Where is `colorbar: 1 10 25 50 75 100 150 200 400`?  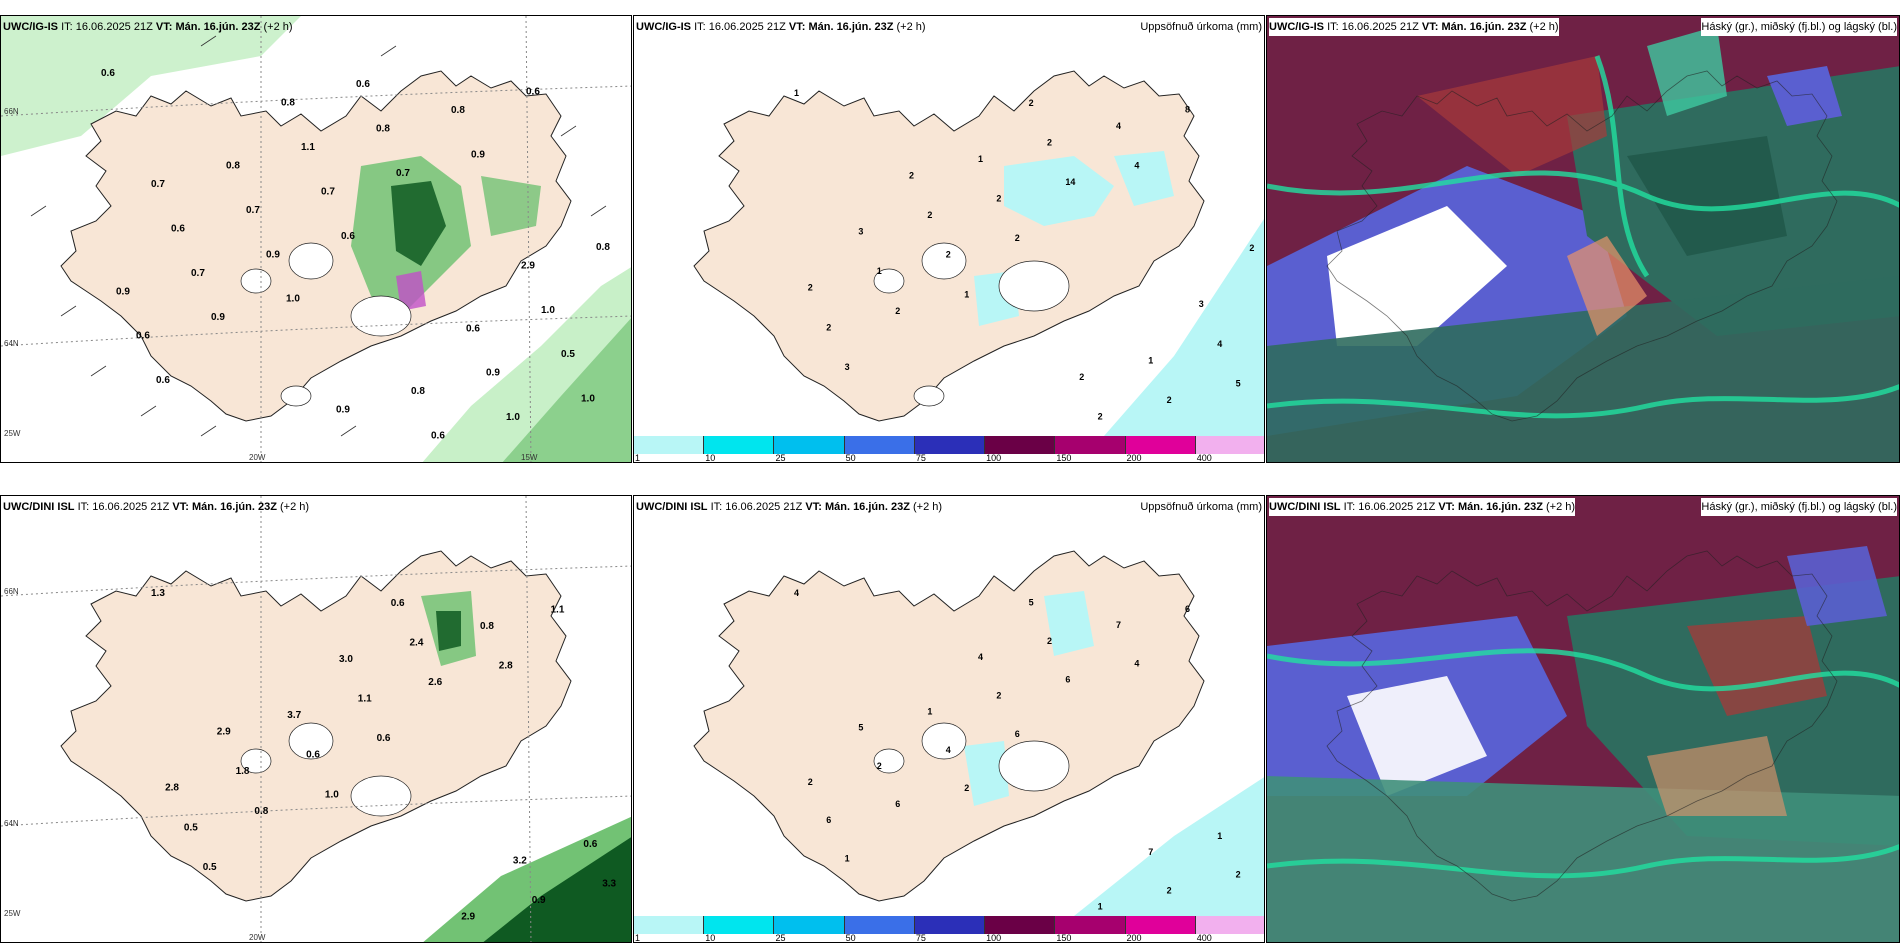 colorbar: 1 10 25 50 75 100 150 200 400 is located at coordinates (949, 449).